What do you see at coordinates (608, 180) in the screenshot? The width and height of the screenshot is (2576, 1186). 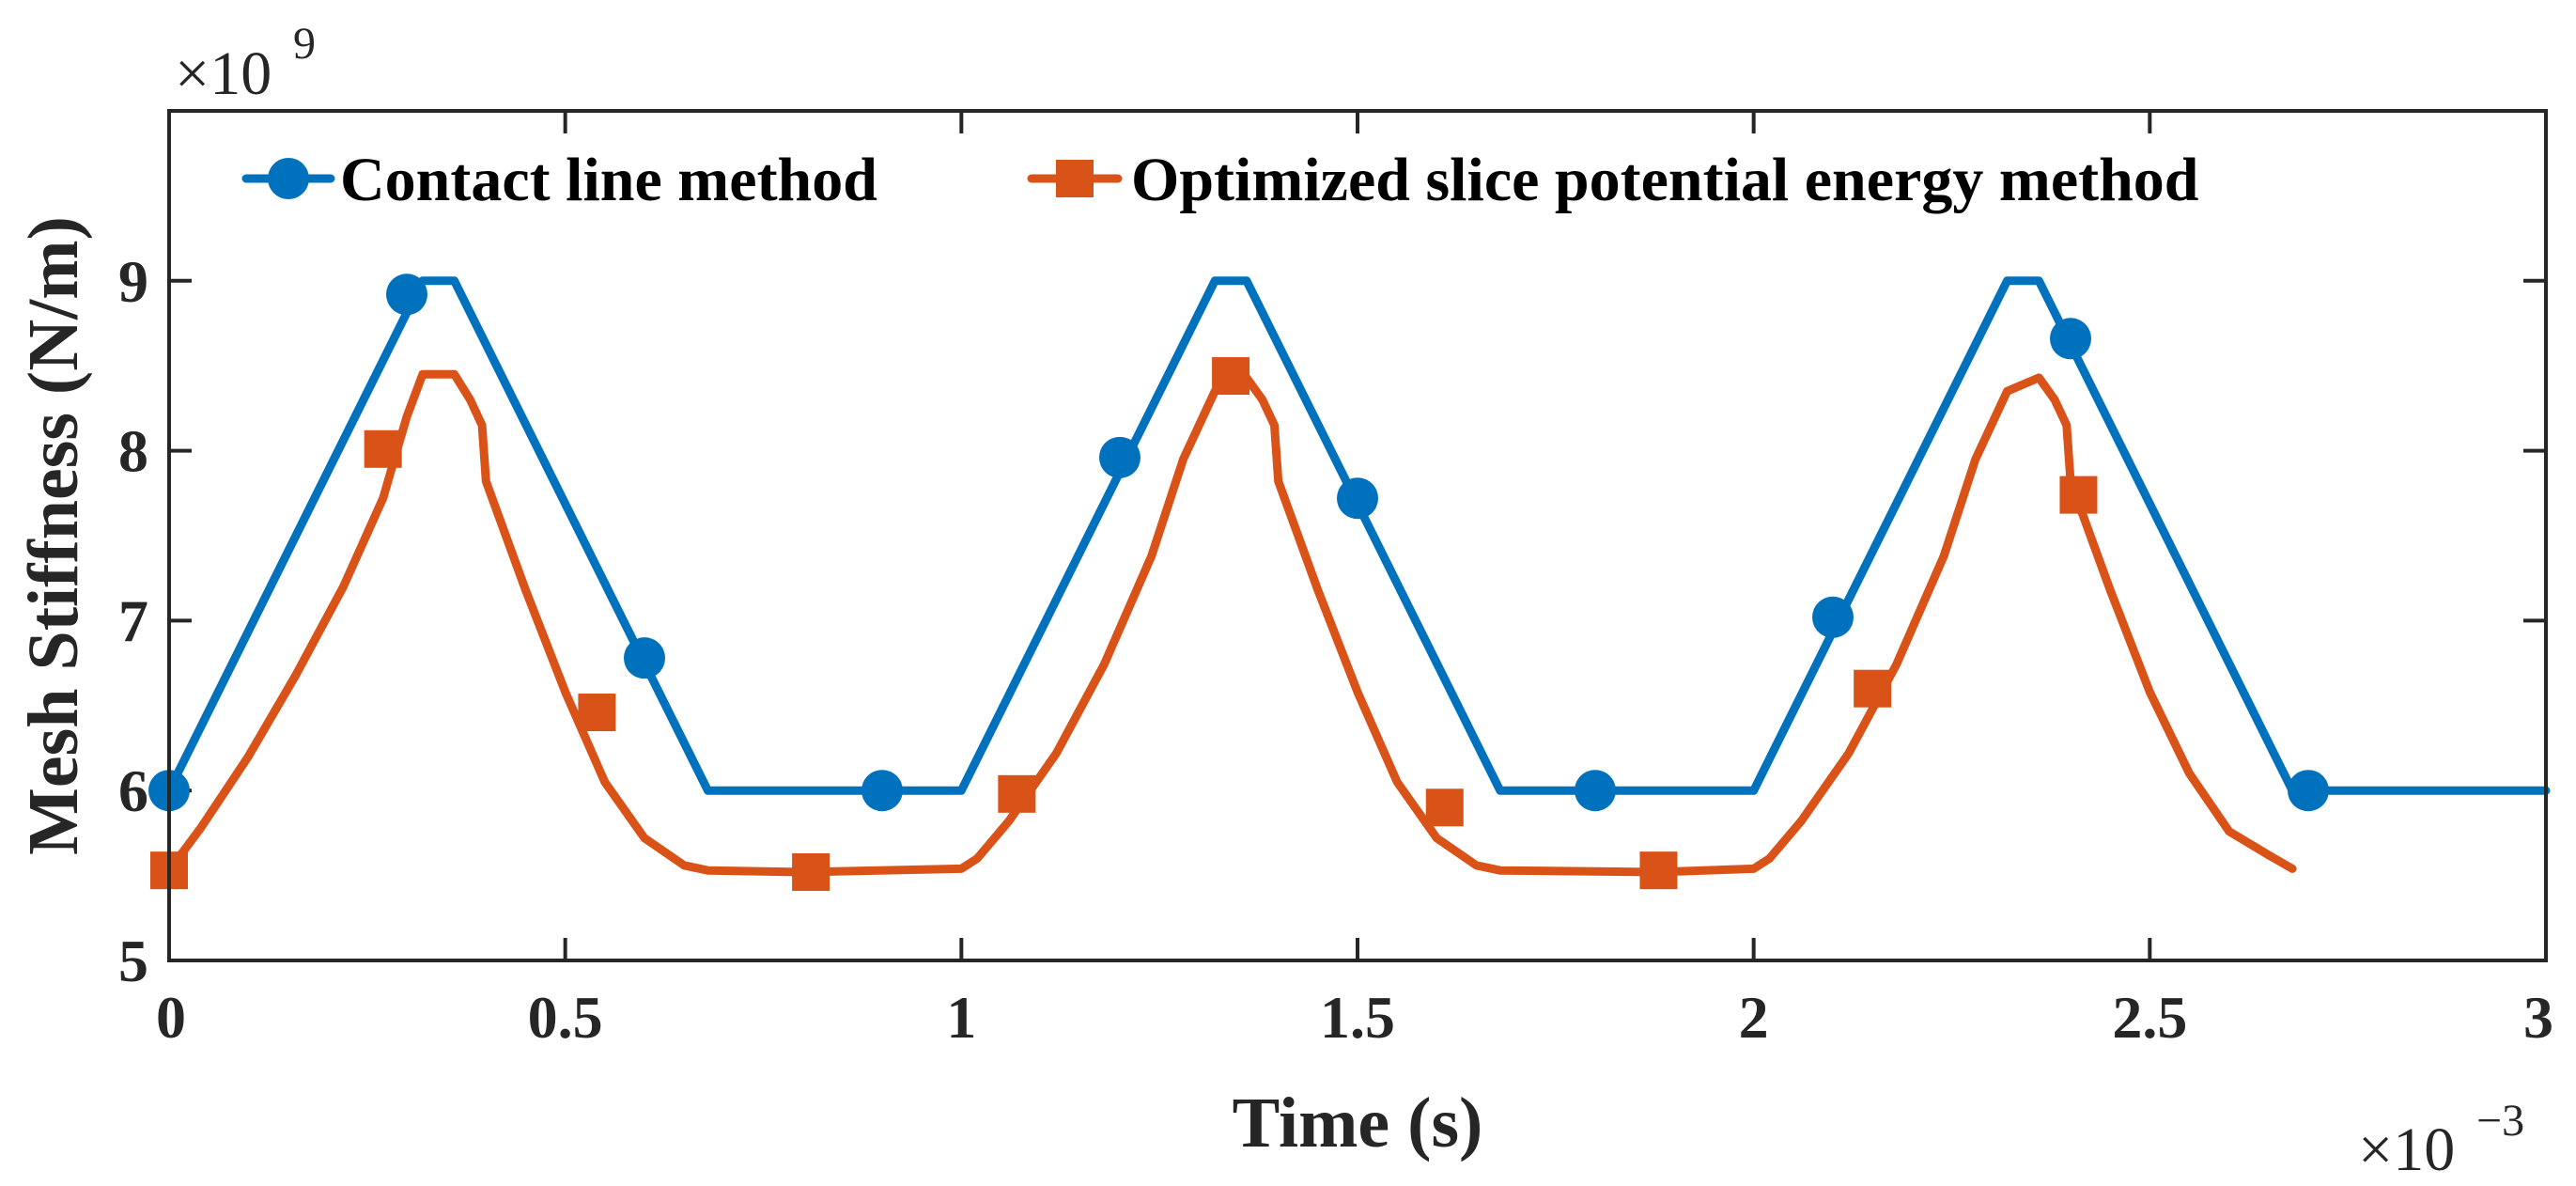 I see `legend-label-contact-line: Contact line method` at bounding box center [608, 180].